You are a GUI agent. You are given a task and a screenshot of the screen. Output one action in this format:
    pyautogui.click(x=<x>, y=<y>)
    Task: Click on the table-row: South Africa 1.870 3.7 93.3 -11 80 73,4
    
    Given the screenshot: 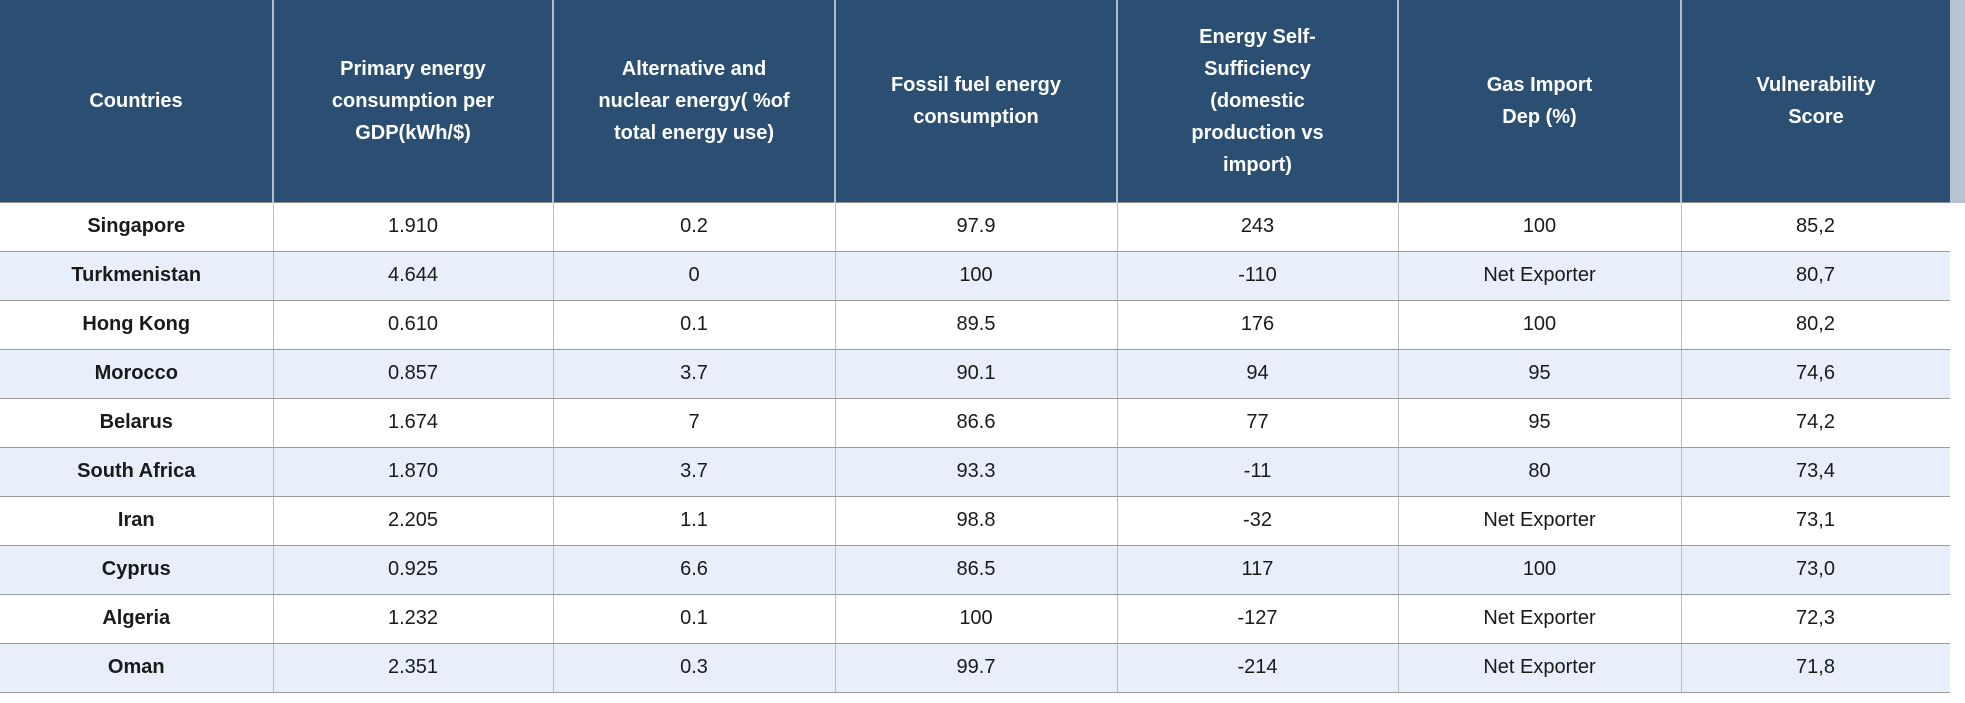 What is the action you would take?
    pyautogui.click(x=975, y=472)
    